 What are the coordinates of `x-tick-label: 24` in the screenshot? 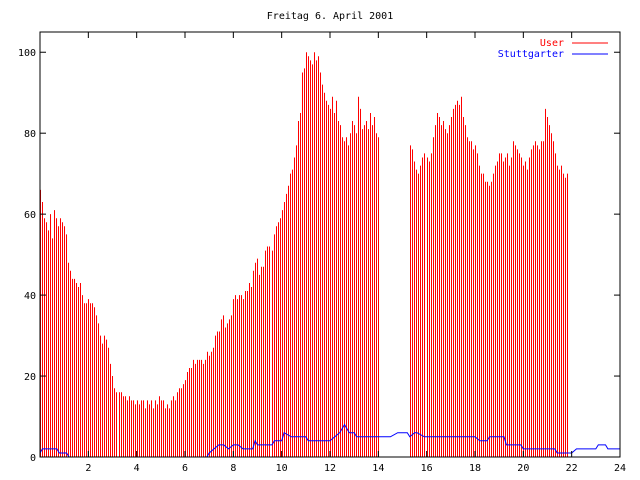 It's located at (620, 468).